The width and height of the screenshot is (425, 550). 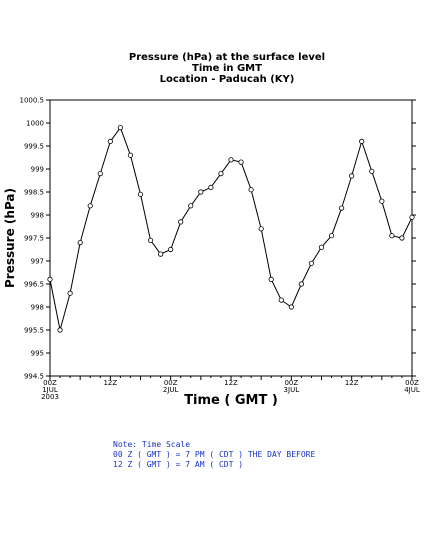 What do you see at coordinates (37, 354) in the screenshot?
I see `y-tick-label: 995` at bounding box center [37, 354].